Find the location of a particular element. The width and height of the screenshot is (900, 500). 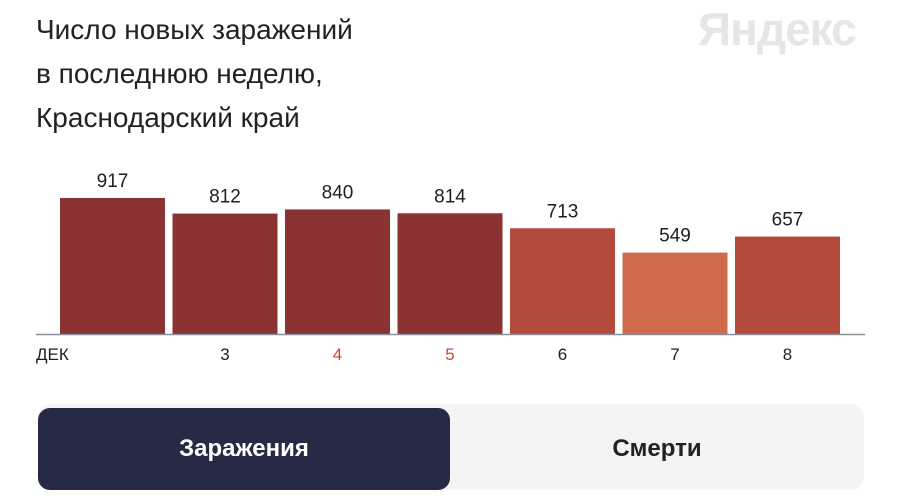

x-tick-label-6: 6 is located at coordinates (562, 354).